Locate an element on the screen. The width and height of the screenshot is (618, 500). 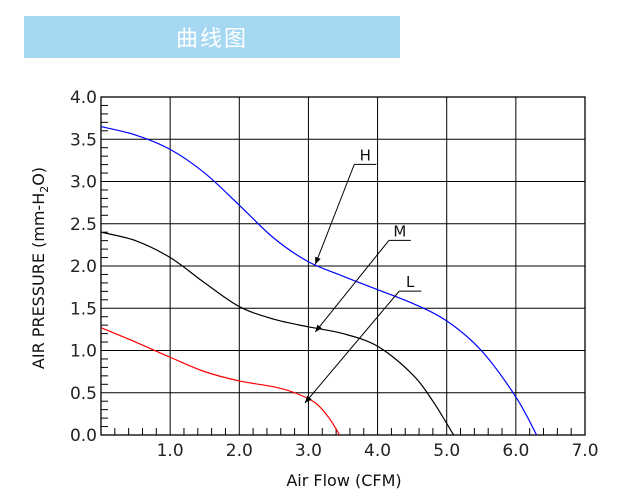
x-tick-label: 5.0 is located at coordinates (446, 451).